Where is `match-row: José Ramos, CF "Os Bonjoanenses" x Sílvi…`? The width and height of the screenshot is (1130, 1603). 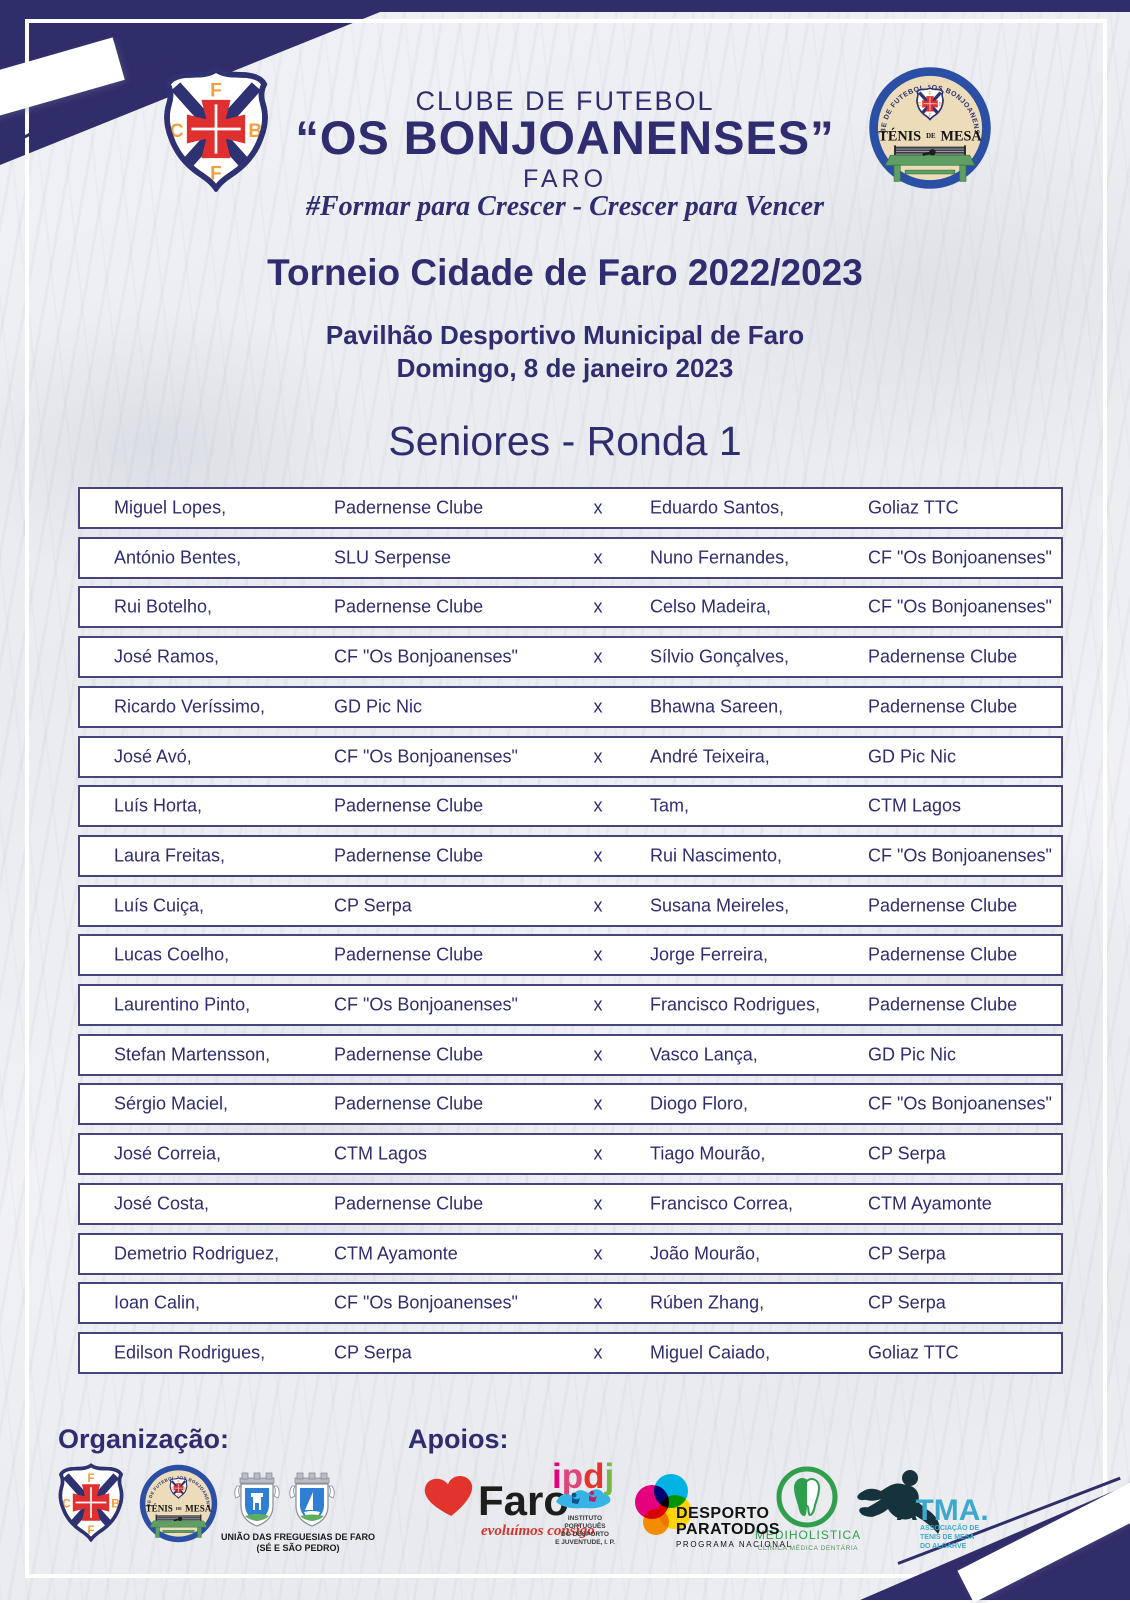
match-row: José Ramos, CF "Os Bonjoanenses" x Sílvi… is located at coordinates (570, 657).